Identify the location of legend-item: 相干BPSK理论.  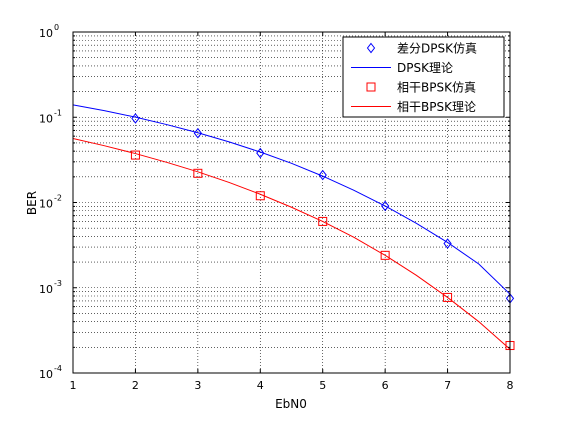
(413, 107).